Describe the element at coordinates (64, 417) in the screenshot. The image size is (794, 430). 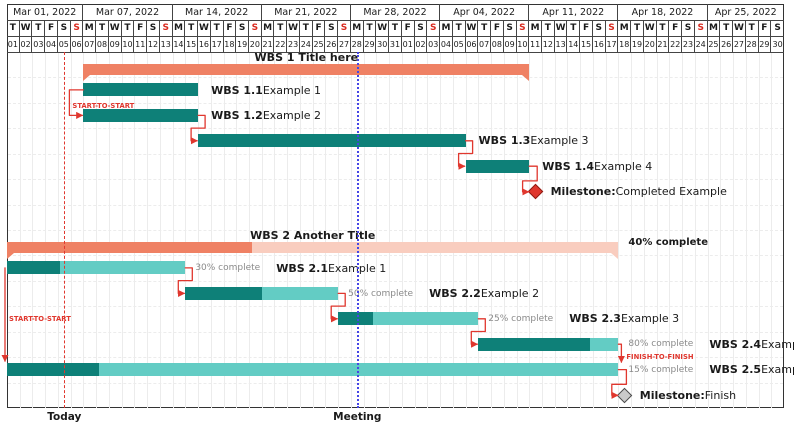
I see `marker-label-today: Today` at that location.